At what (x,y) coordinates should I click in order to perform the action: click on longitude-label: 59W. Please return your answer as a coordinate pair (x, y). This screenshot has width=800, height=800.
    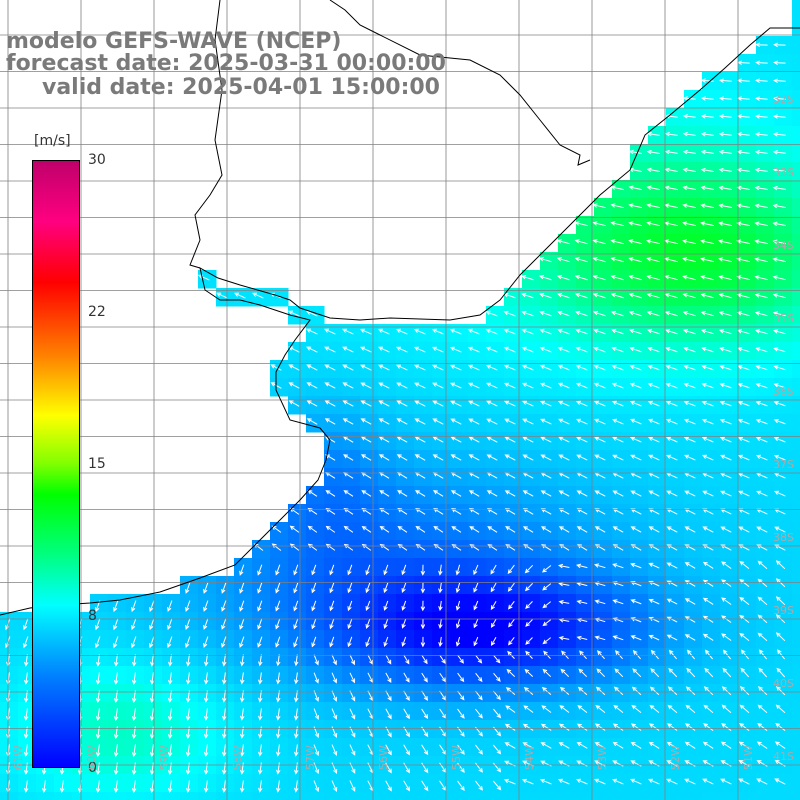
    Looking at the image, I should click on (164, 757).